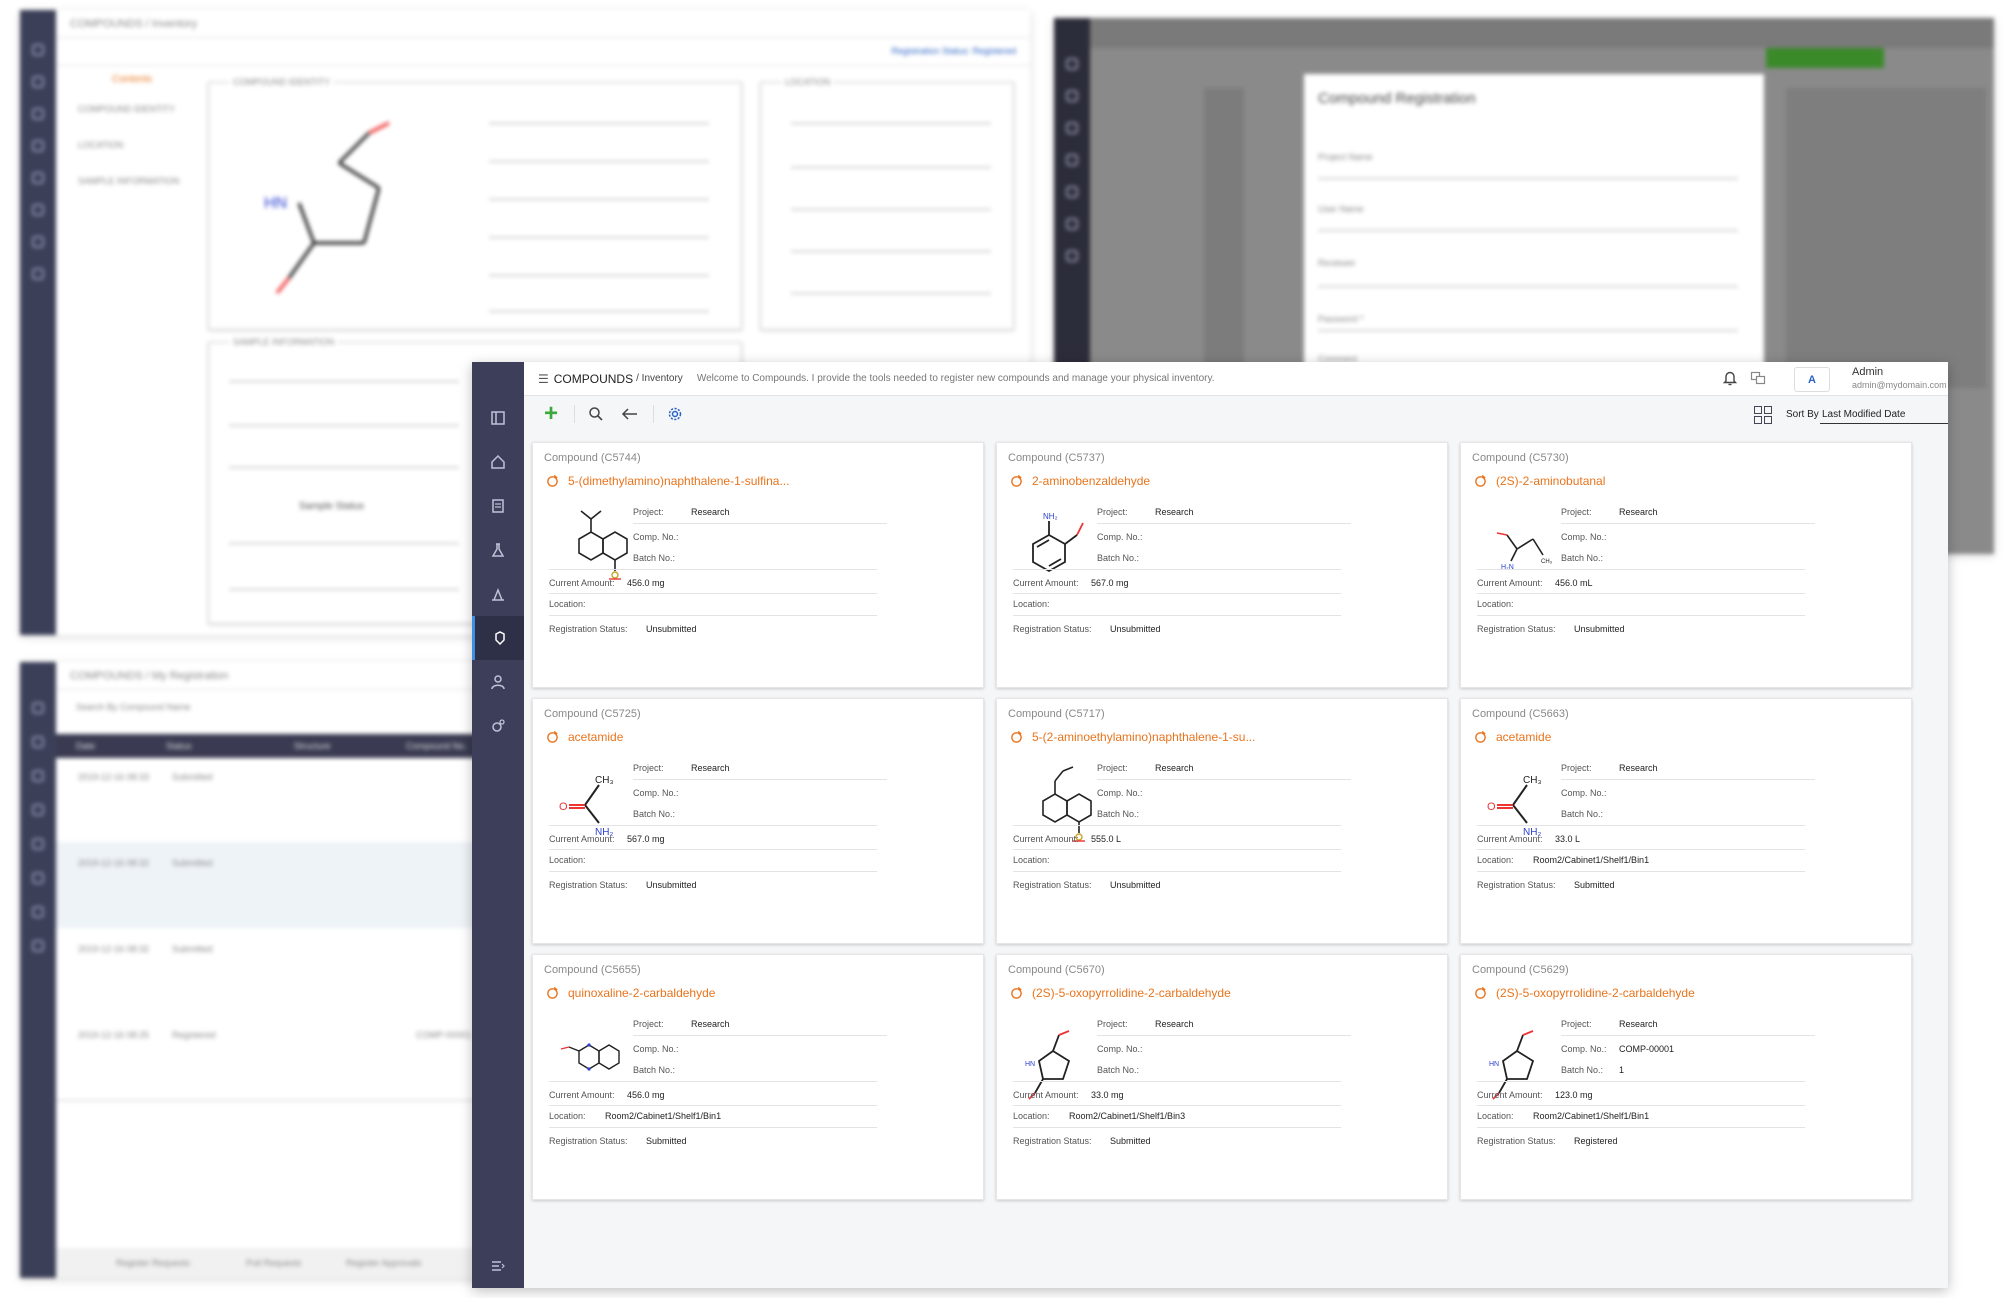 This screenshot has width=2006, height=1298. I want to click on structure-icon: NH₂, so click(1058, 542).